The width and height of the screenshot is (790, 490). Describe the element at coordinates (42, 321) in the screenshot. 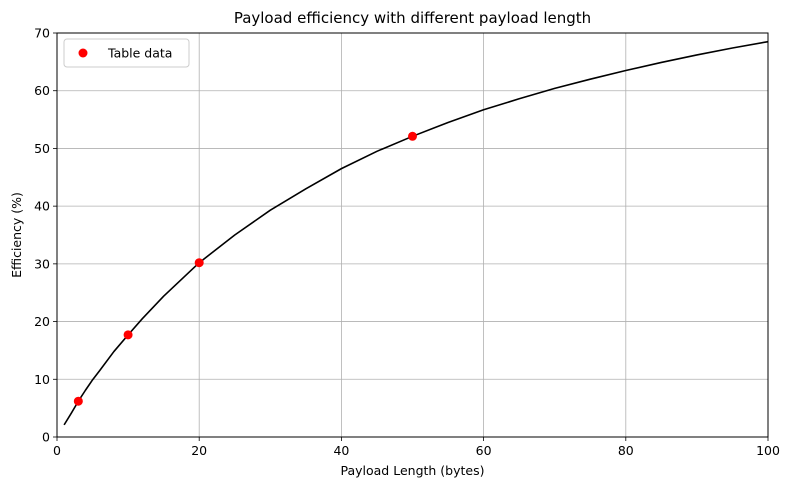

I see `y-tick-label: 20` at that location.